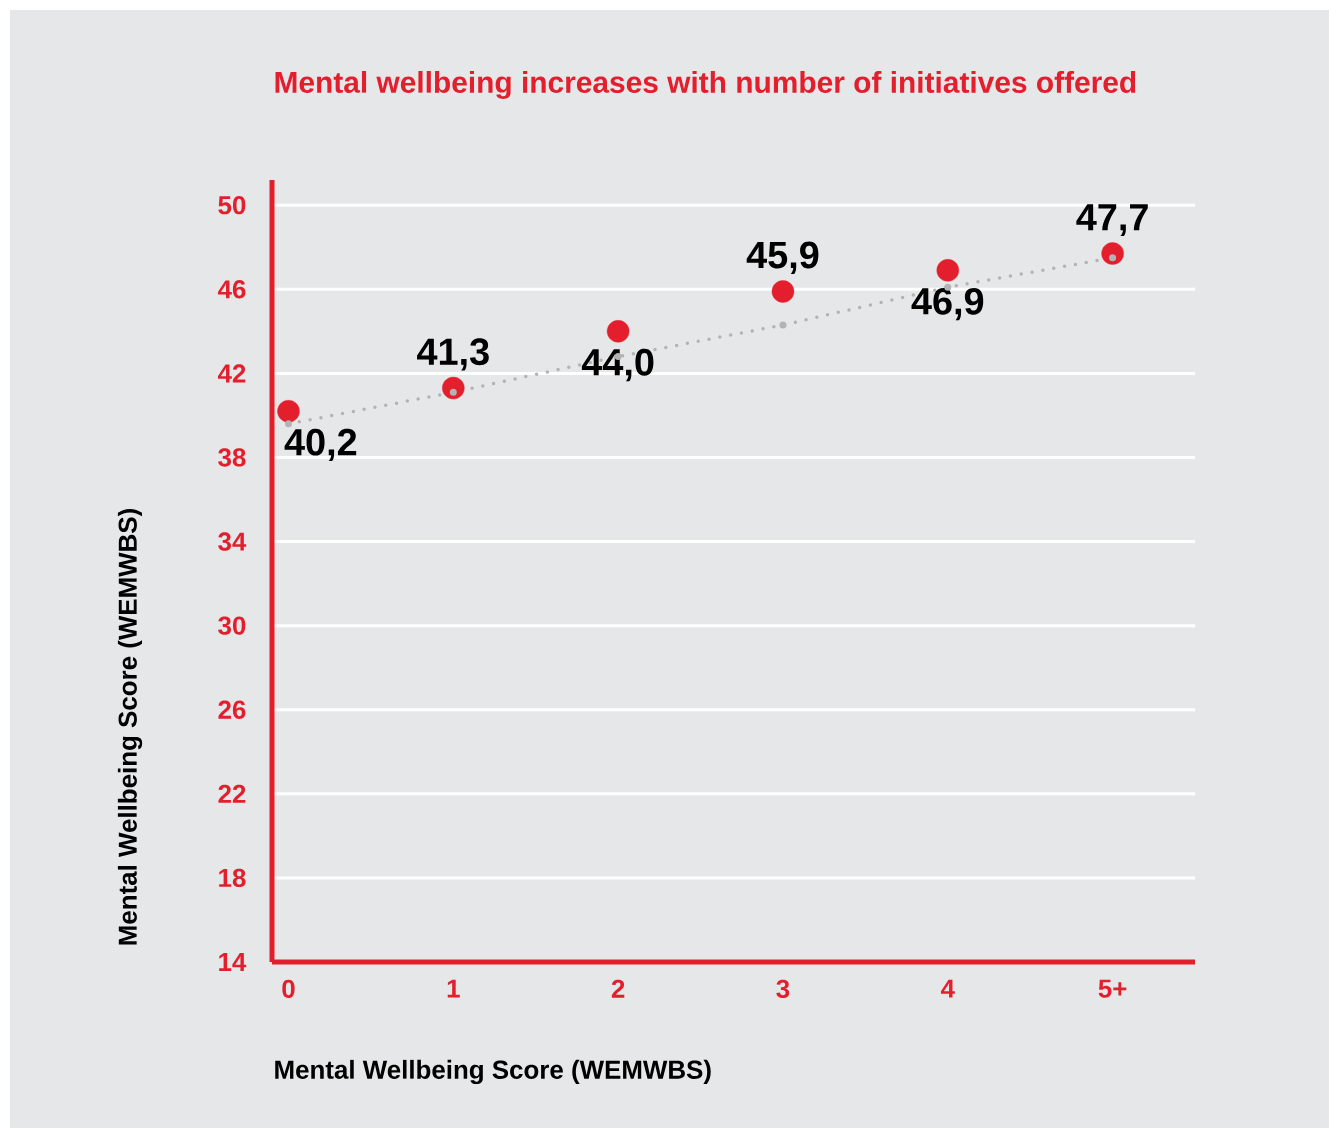 Image resolution: width=1329 pixels, height=1128 pixels. I want to click on data-label: 47,7, so click(1112, 220).